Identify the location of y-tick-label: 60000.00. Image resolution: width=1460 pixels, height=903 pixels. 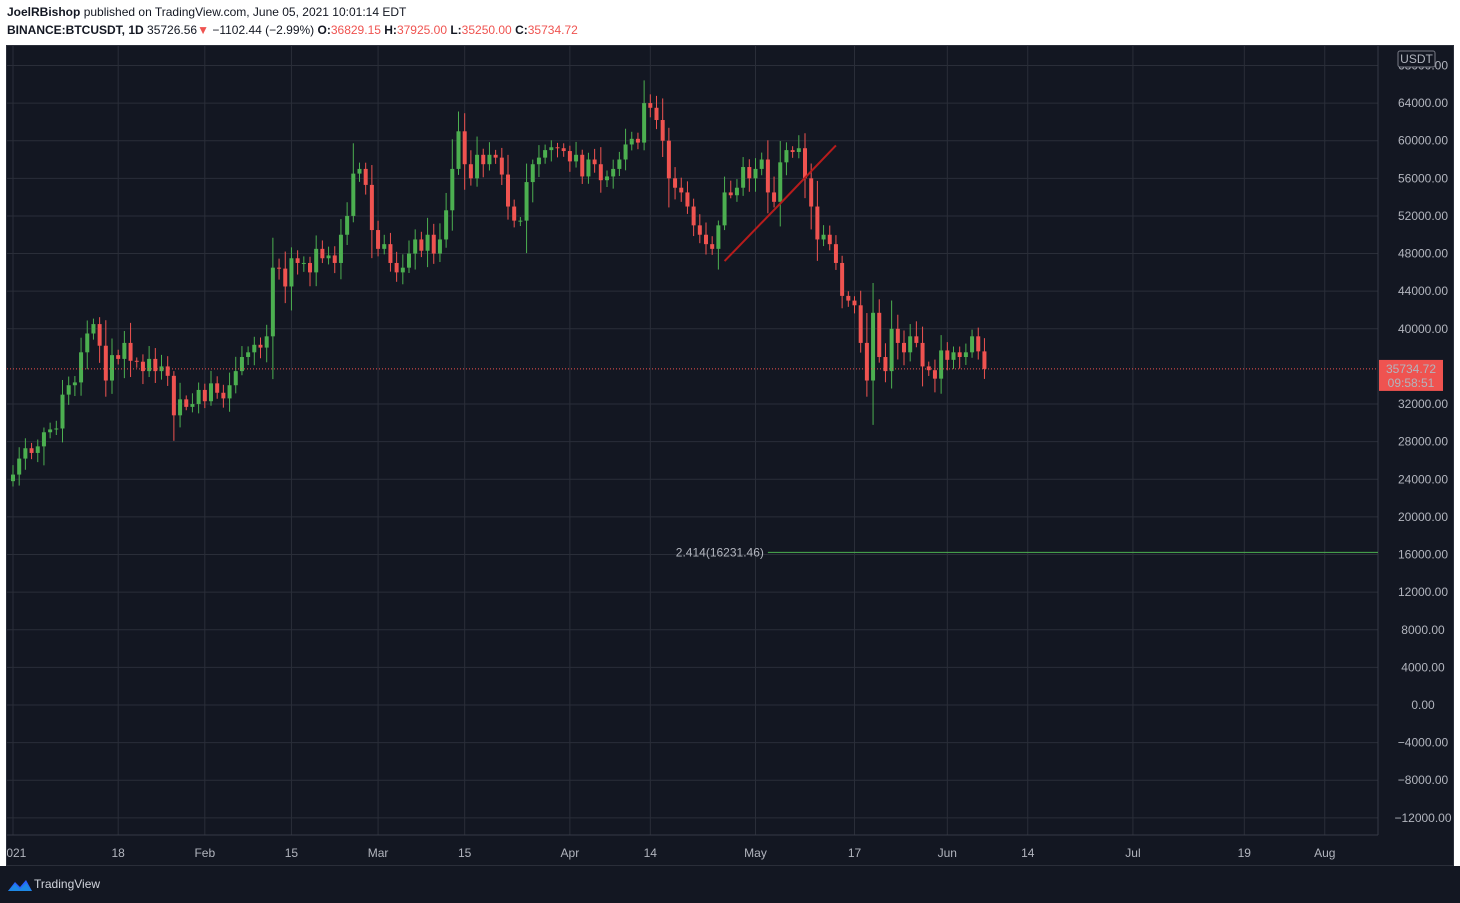
(1423, 141).